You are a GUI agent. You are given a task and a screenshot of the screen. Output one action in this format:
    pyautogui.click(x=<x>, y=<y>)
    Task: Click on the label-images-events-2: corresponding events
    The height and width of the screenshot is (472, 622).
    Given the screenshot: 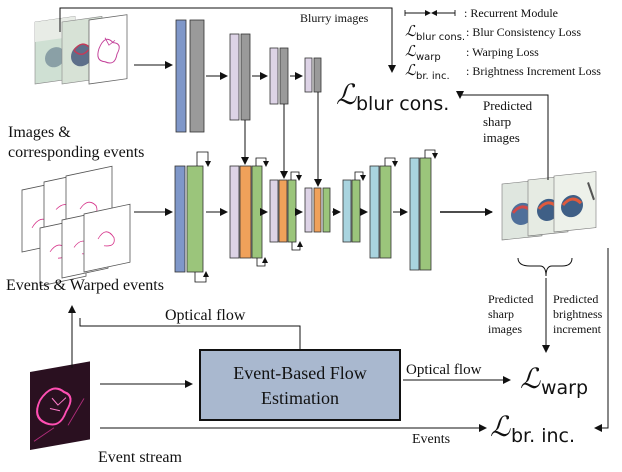 What is the action you would take?
    pyautogui.click(x=76, y=152)
    